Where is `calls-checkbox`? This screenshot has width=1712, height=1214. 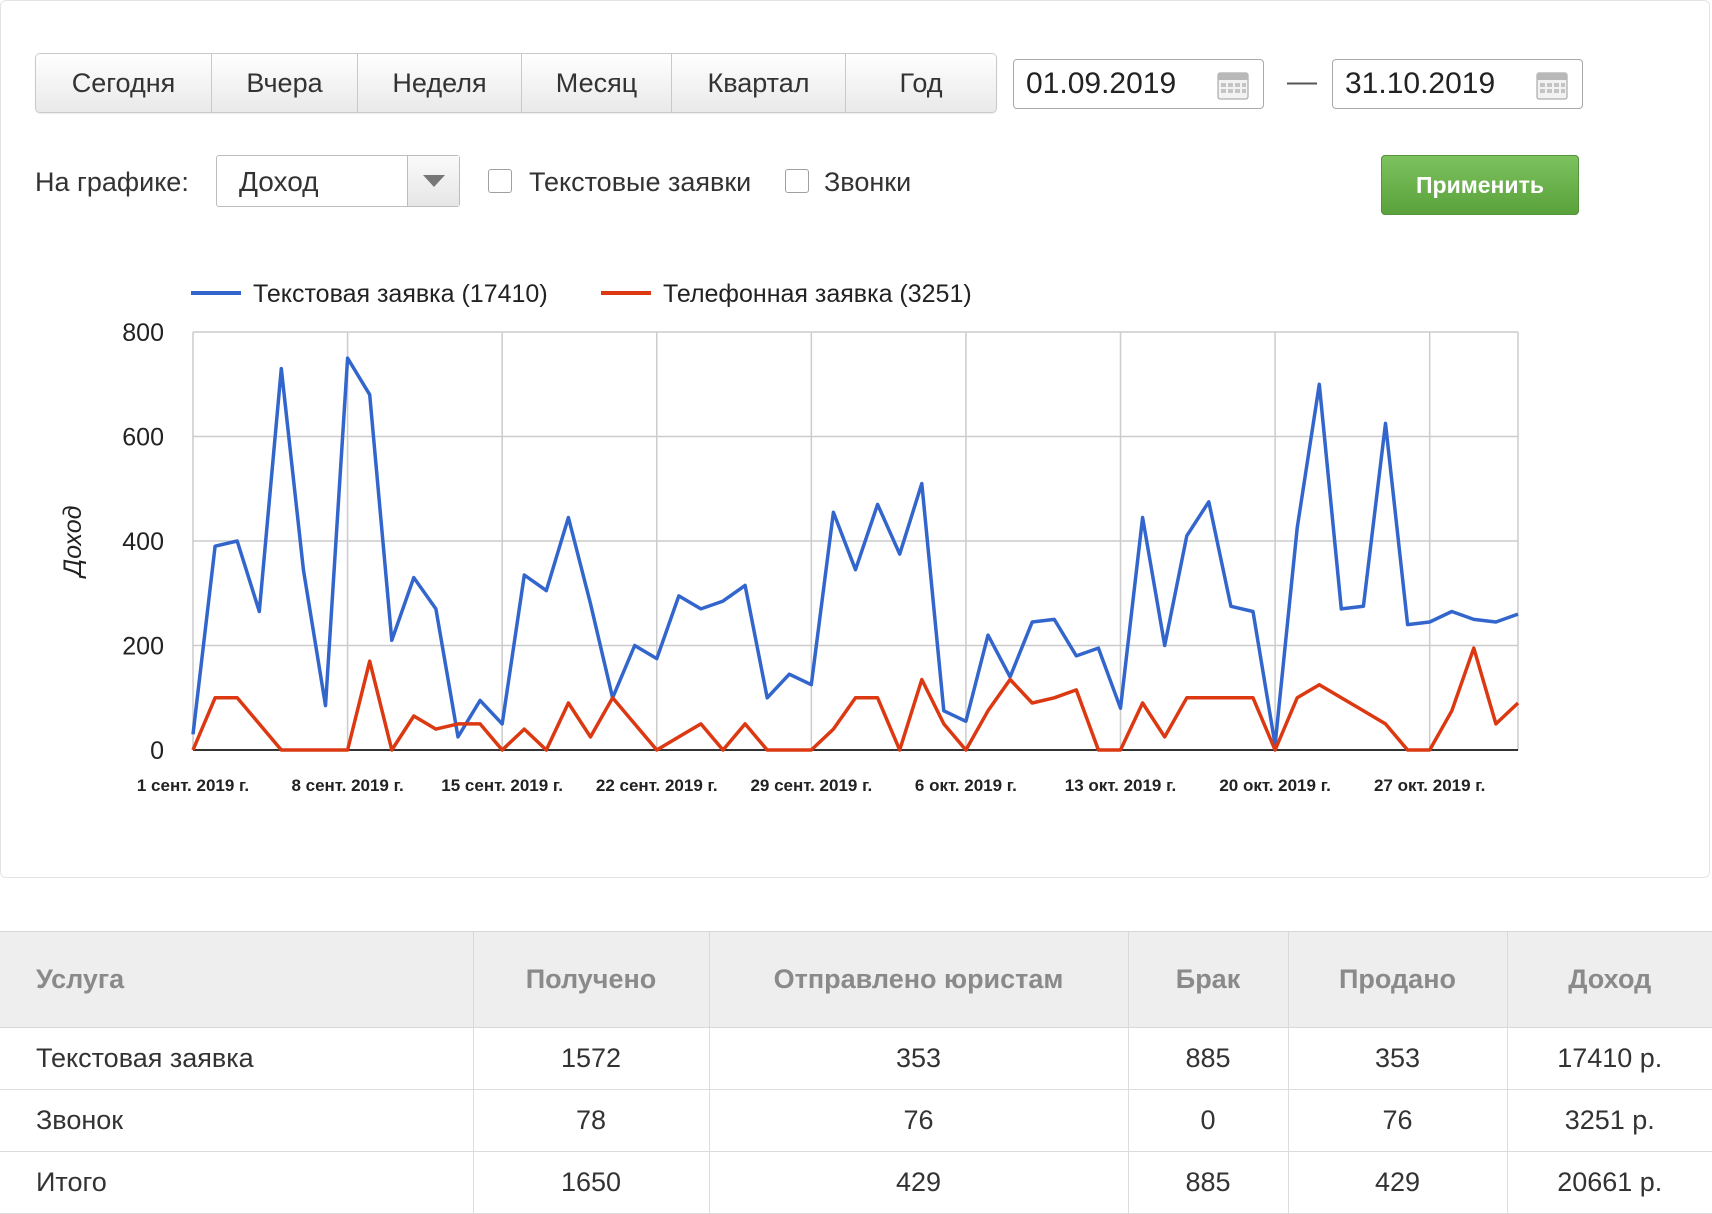
calls-checkbox is located at coordinates (797, 181).